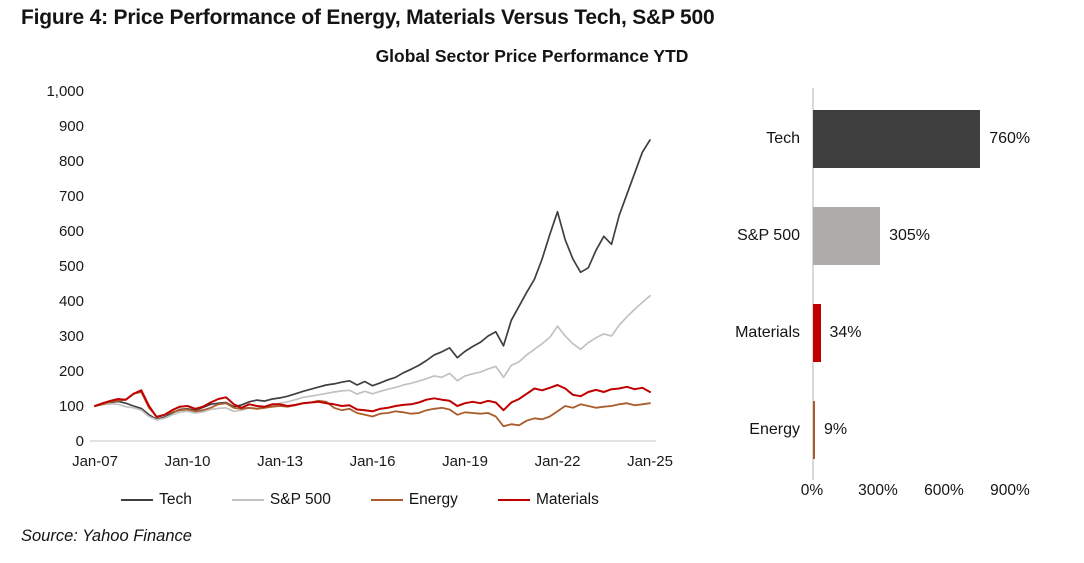  I want to click on bar-track: 34%, so click(948, 332).